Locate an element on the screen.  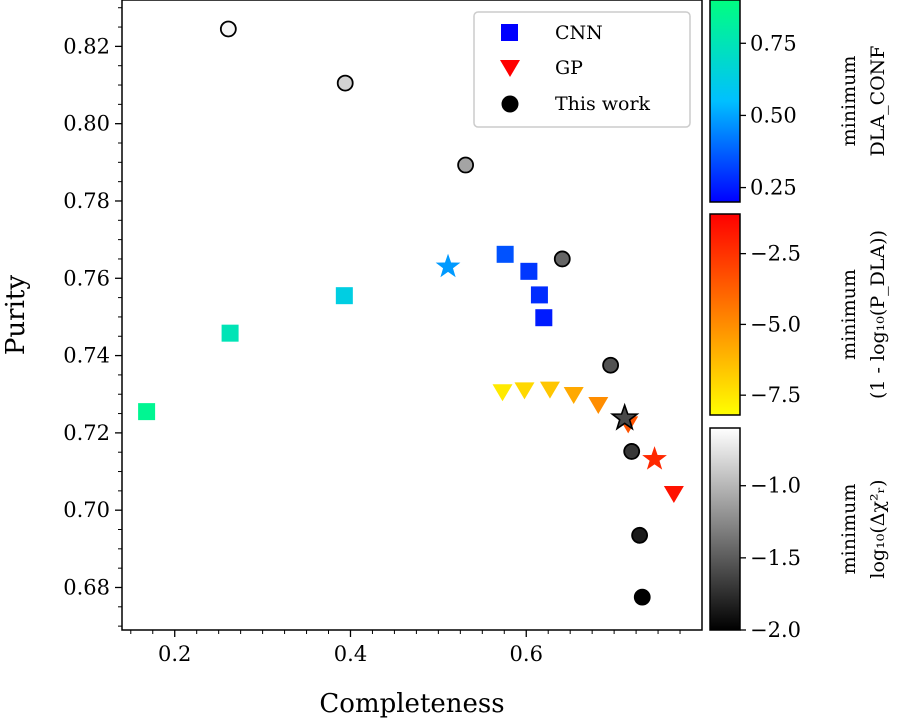
x-axis-label: Completeness is located at coordinates (411, 704).